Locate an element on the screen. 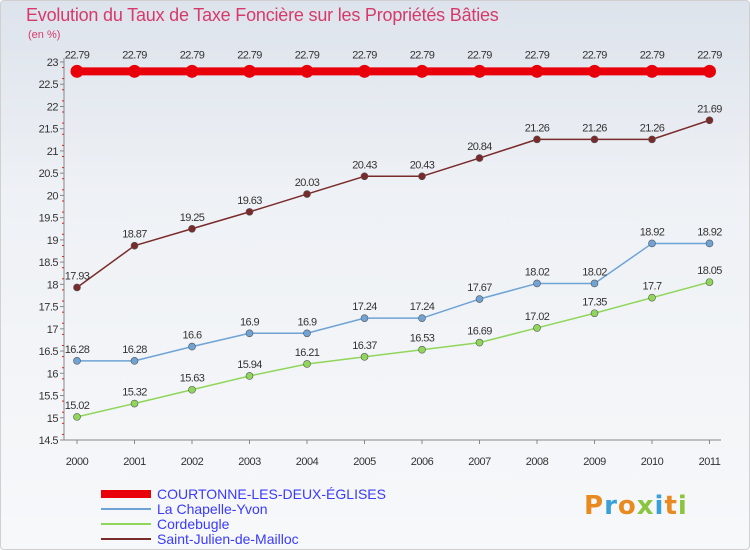  data-label: 17.67 is located at coordinates (479, 288).